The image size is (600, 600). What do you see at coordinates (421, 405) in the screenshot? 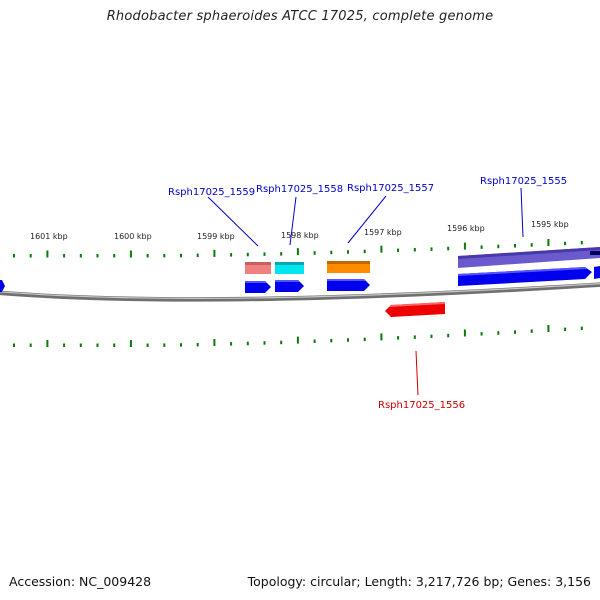
I see `gene-label-1556: Rsph17025_1556` at bounding box center [421, 405].